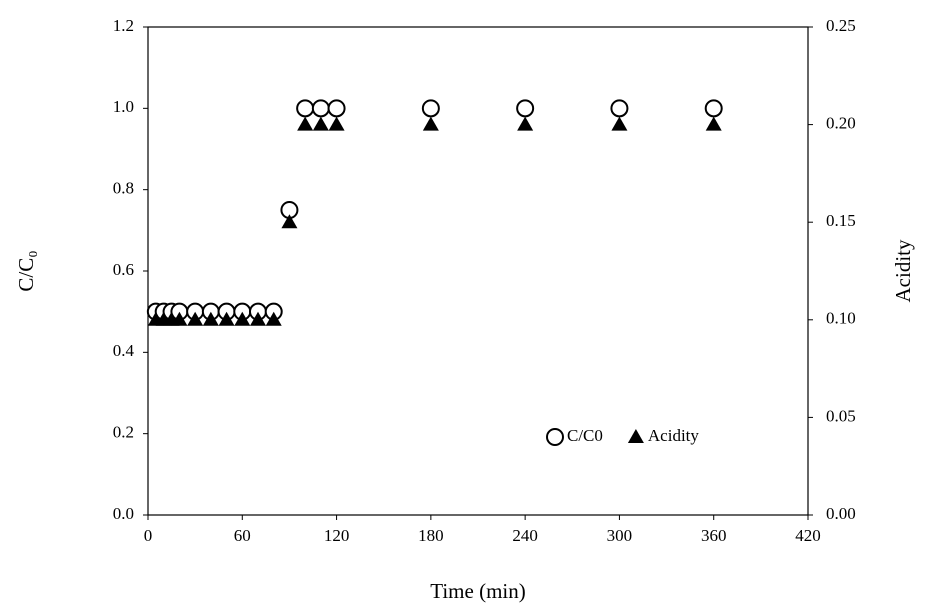  I want to click on legend-label: C/C0, so click(585, 435).